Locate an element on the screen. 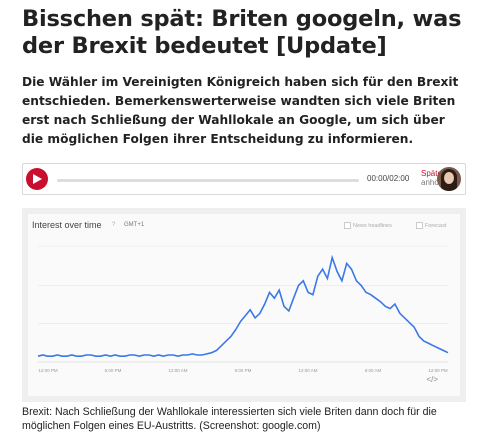 Image resolution: width=480 pixels, height=444 pixels. x-tick-label: 6:00 AM is located at coordinates (373, 370).